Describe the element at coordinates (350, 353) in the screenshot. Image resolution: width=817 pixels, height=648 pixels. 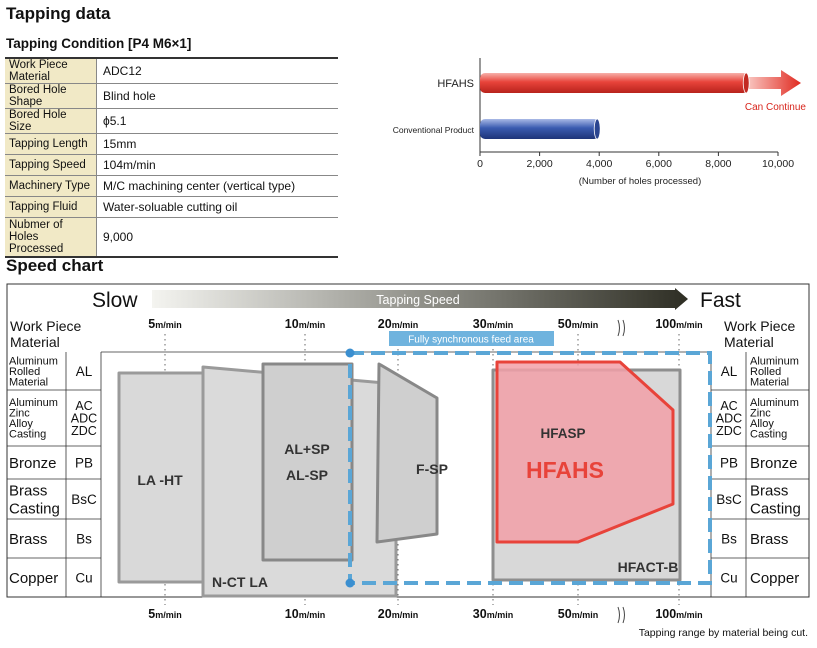
I see `sync-area-marker` at that location.